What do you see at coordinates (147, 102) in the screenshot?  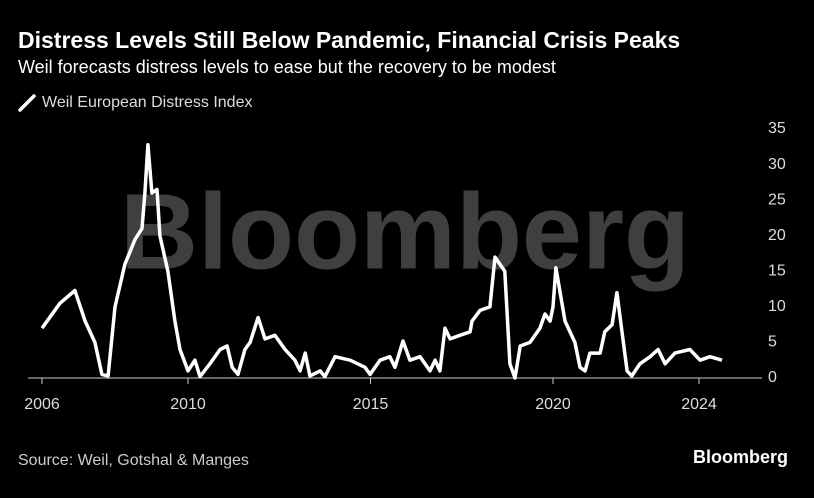 I see `legend-label: Weil European Distress Index` at bounding box center [147, 102].